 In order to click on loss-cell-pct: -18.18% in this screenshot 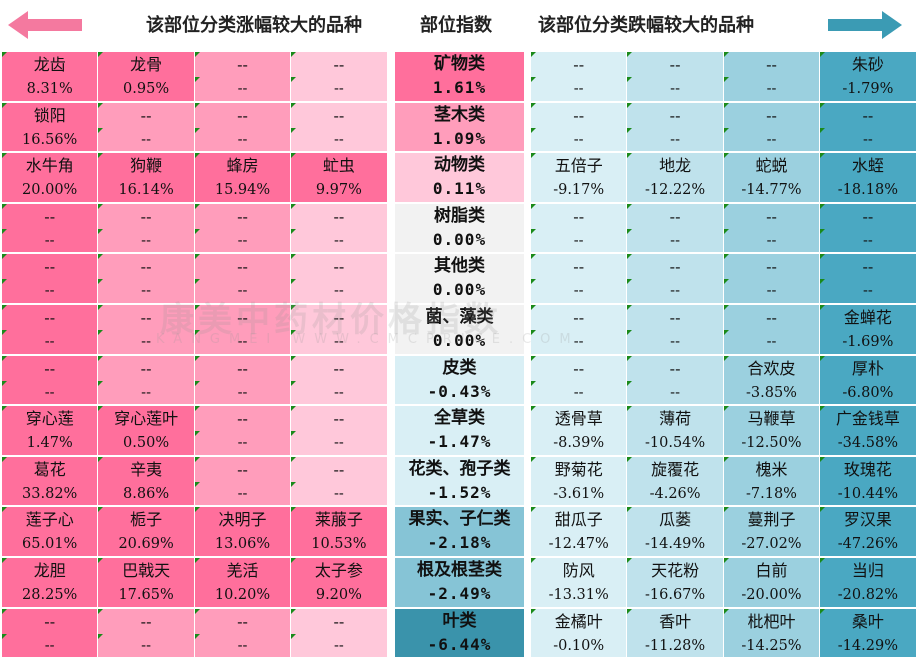, I will do `click(867, 190)`.